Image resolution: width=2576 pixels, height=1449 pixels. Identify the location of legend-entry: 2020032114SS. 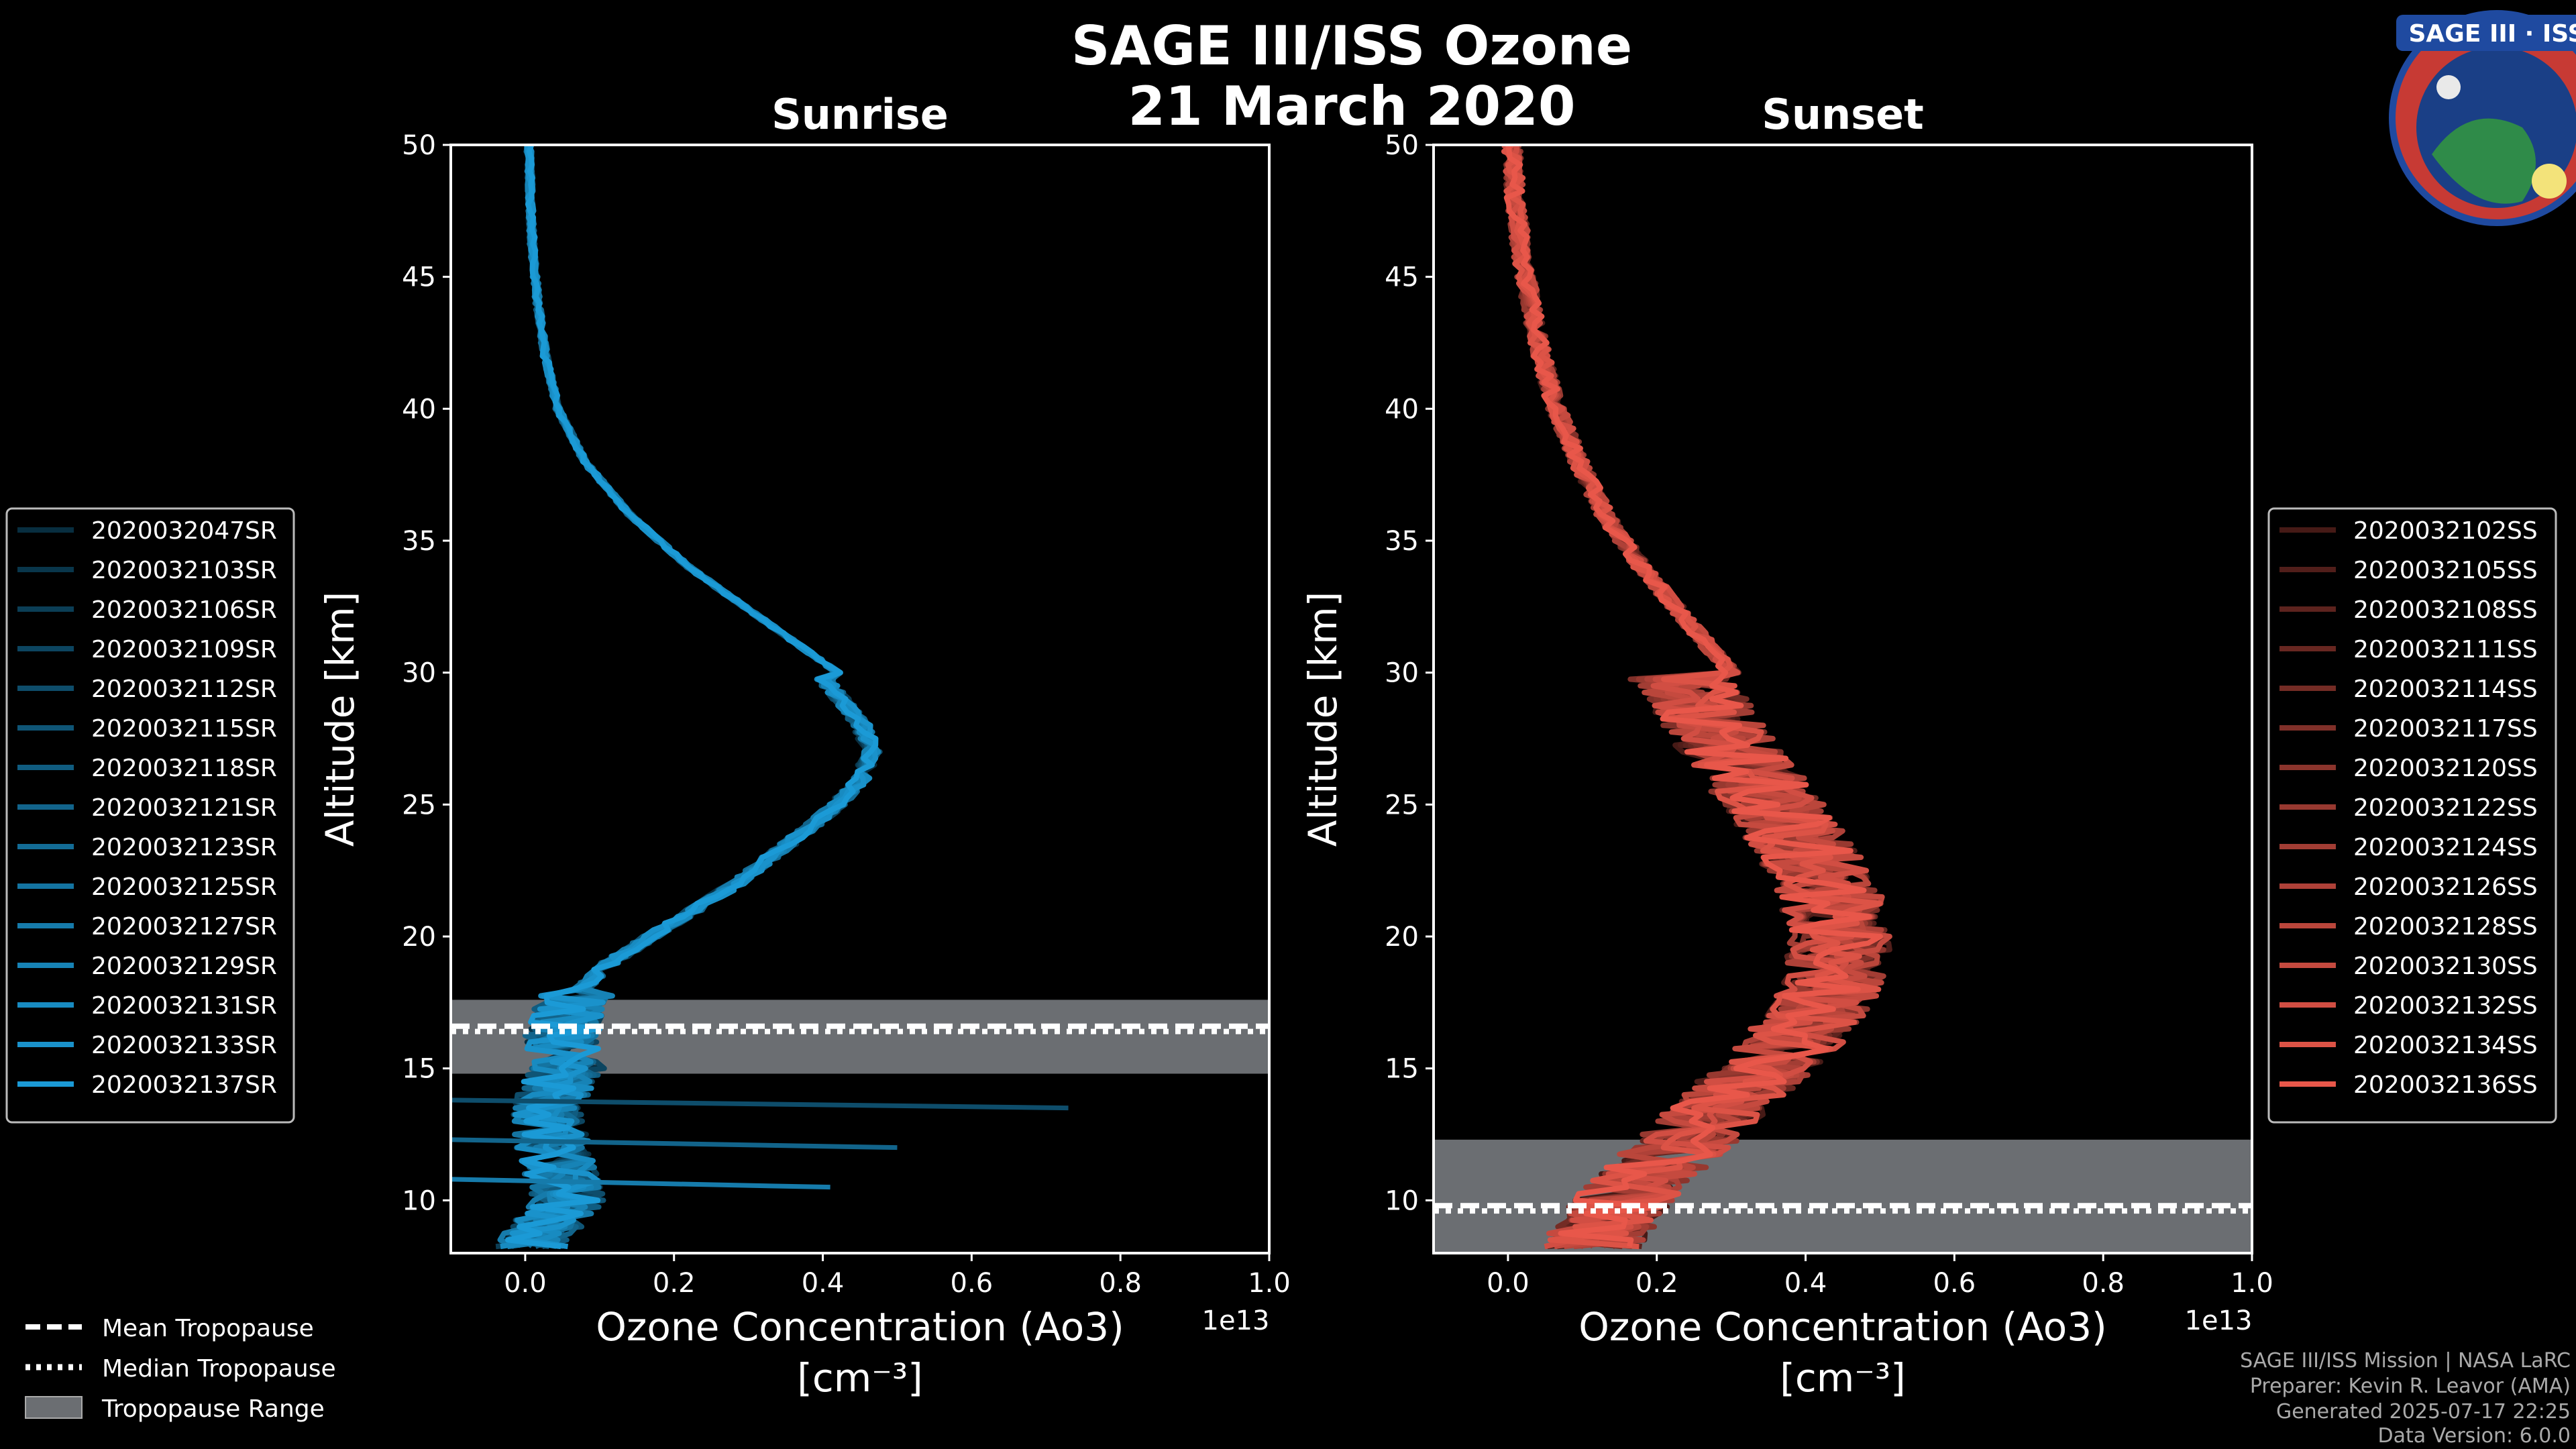
(2445, 689).